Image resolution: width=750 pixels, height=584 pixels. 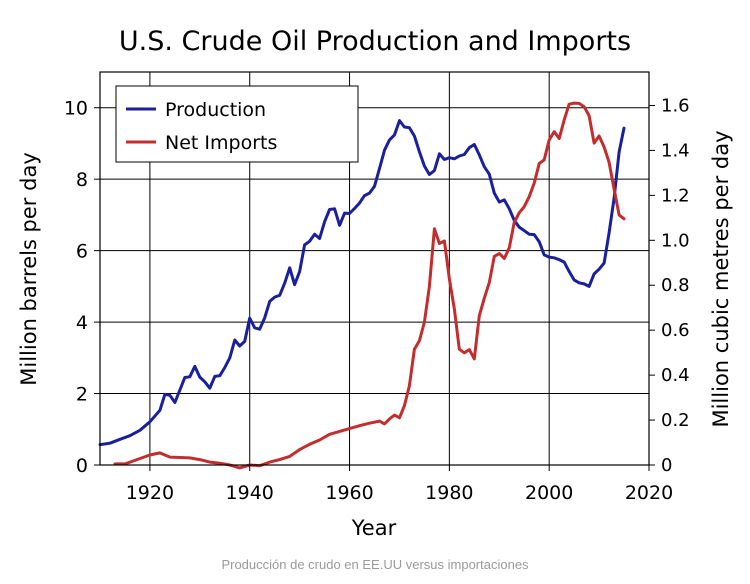 I want to click on y-tick-label: 10, so click(x=76, y=109).